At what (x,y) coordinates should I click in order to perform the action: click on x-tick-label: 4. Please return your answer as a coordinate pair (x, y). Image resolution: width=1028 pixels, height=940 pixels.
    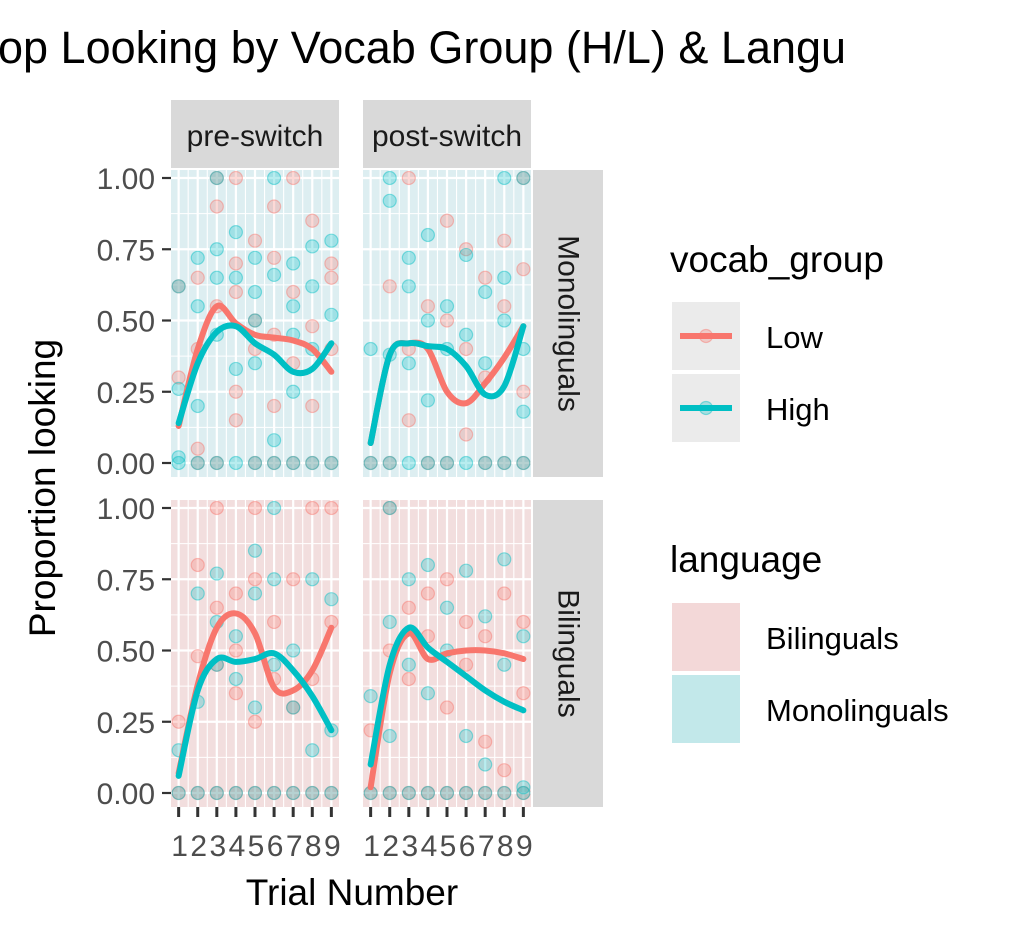
    Looking at the image, I should click on (237, 846).